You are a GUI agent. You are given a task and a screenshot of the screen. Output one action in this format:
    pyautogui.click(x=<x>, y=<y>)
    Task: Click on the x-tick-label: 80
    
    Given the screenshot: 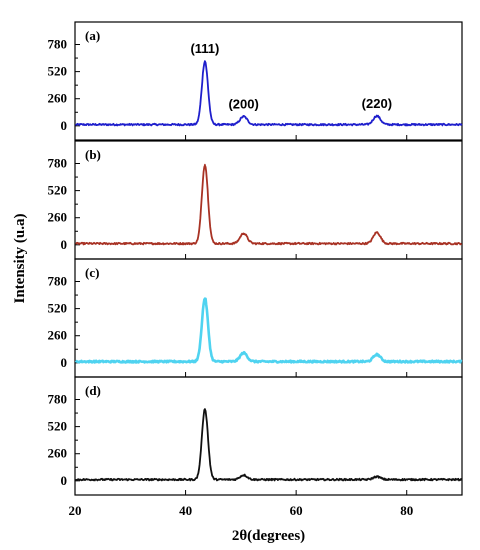 What is the action you would take?
    pyautogui.click(x=406, y=510)
    